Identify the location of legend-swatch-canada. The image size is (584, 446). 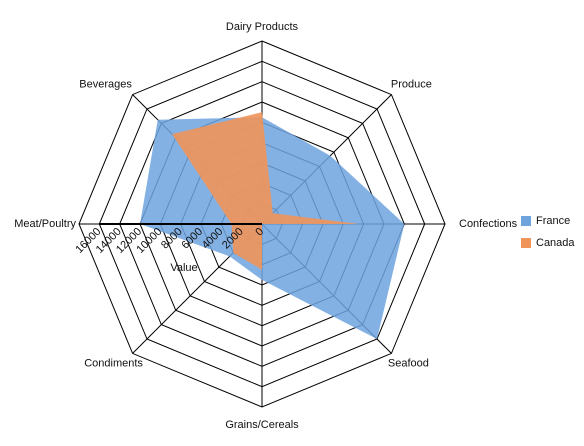
(526, 243).